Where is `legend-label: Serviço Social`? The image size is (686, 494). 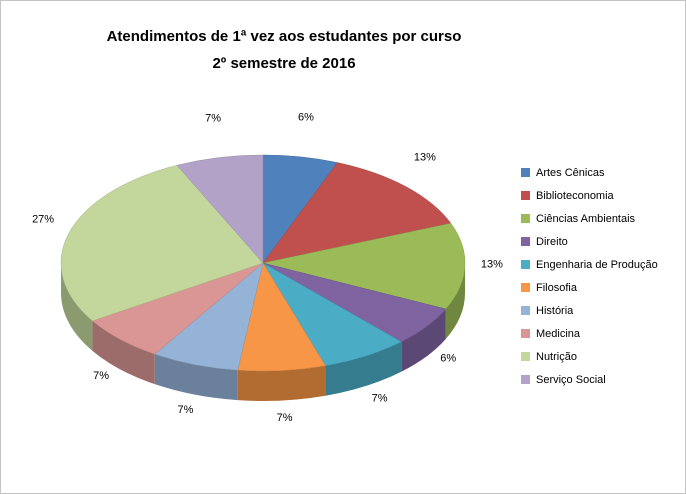
legend-label: Serviço Social is located at coordinates (571, 379).